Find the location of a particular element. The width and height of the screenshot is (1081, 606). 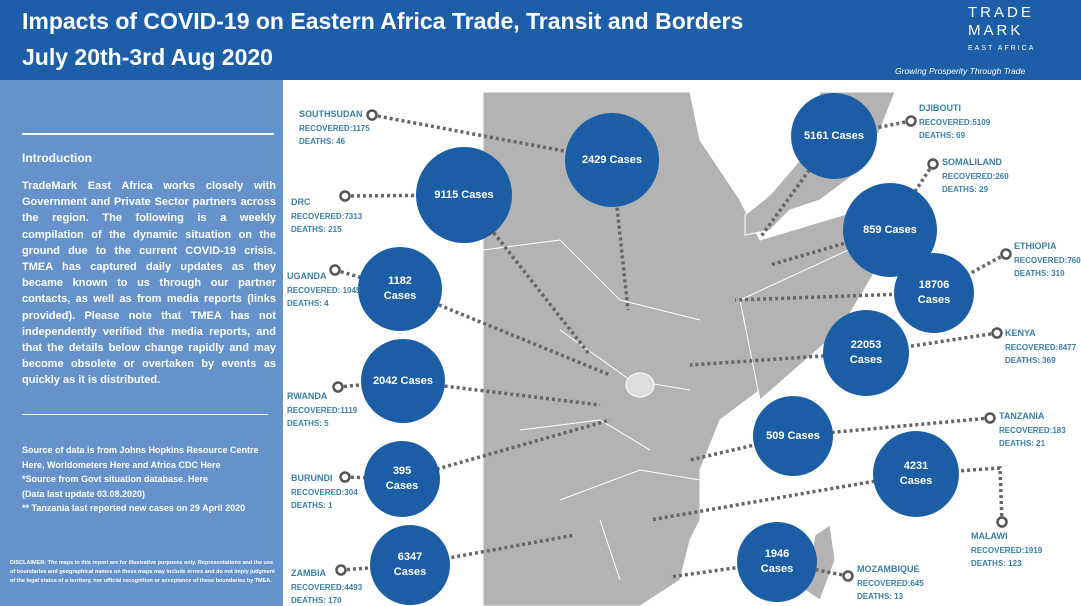

case-bubble: 395 Cases is located at coordinates (402, 479).